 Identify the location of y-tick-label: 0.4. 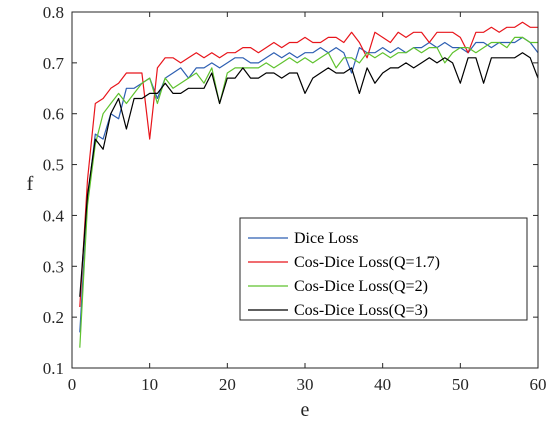
(54, 215).